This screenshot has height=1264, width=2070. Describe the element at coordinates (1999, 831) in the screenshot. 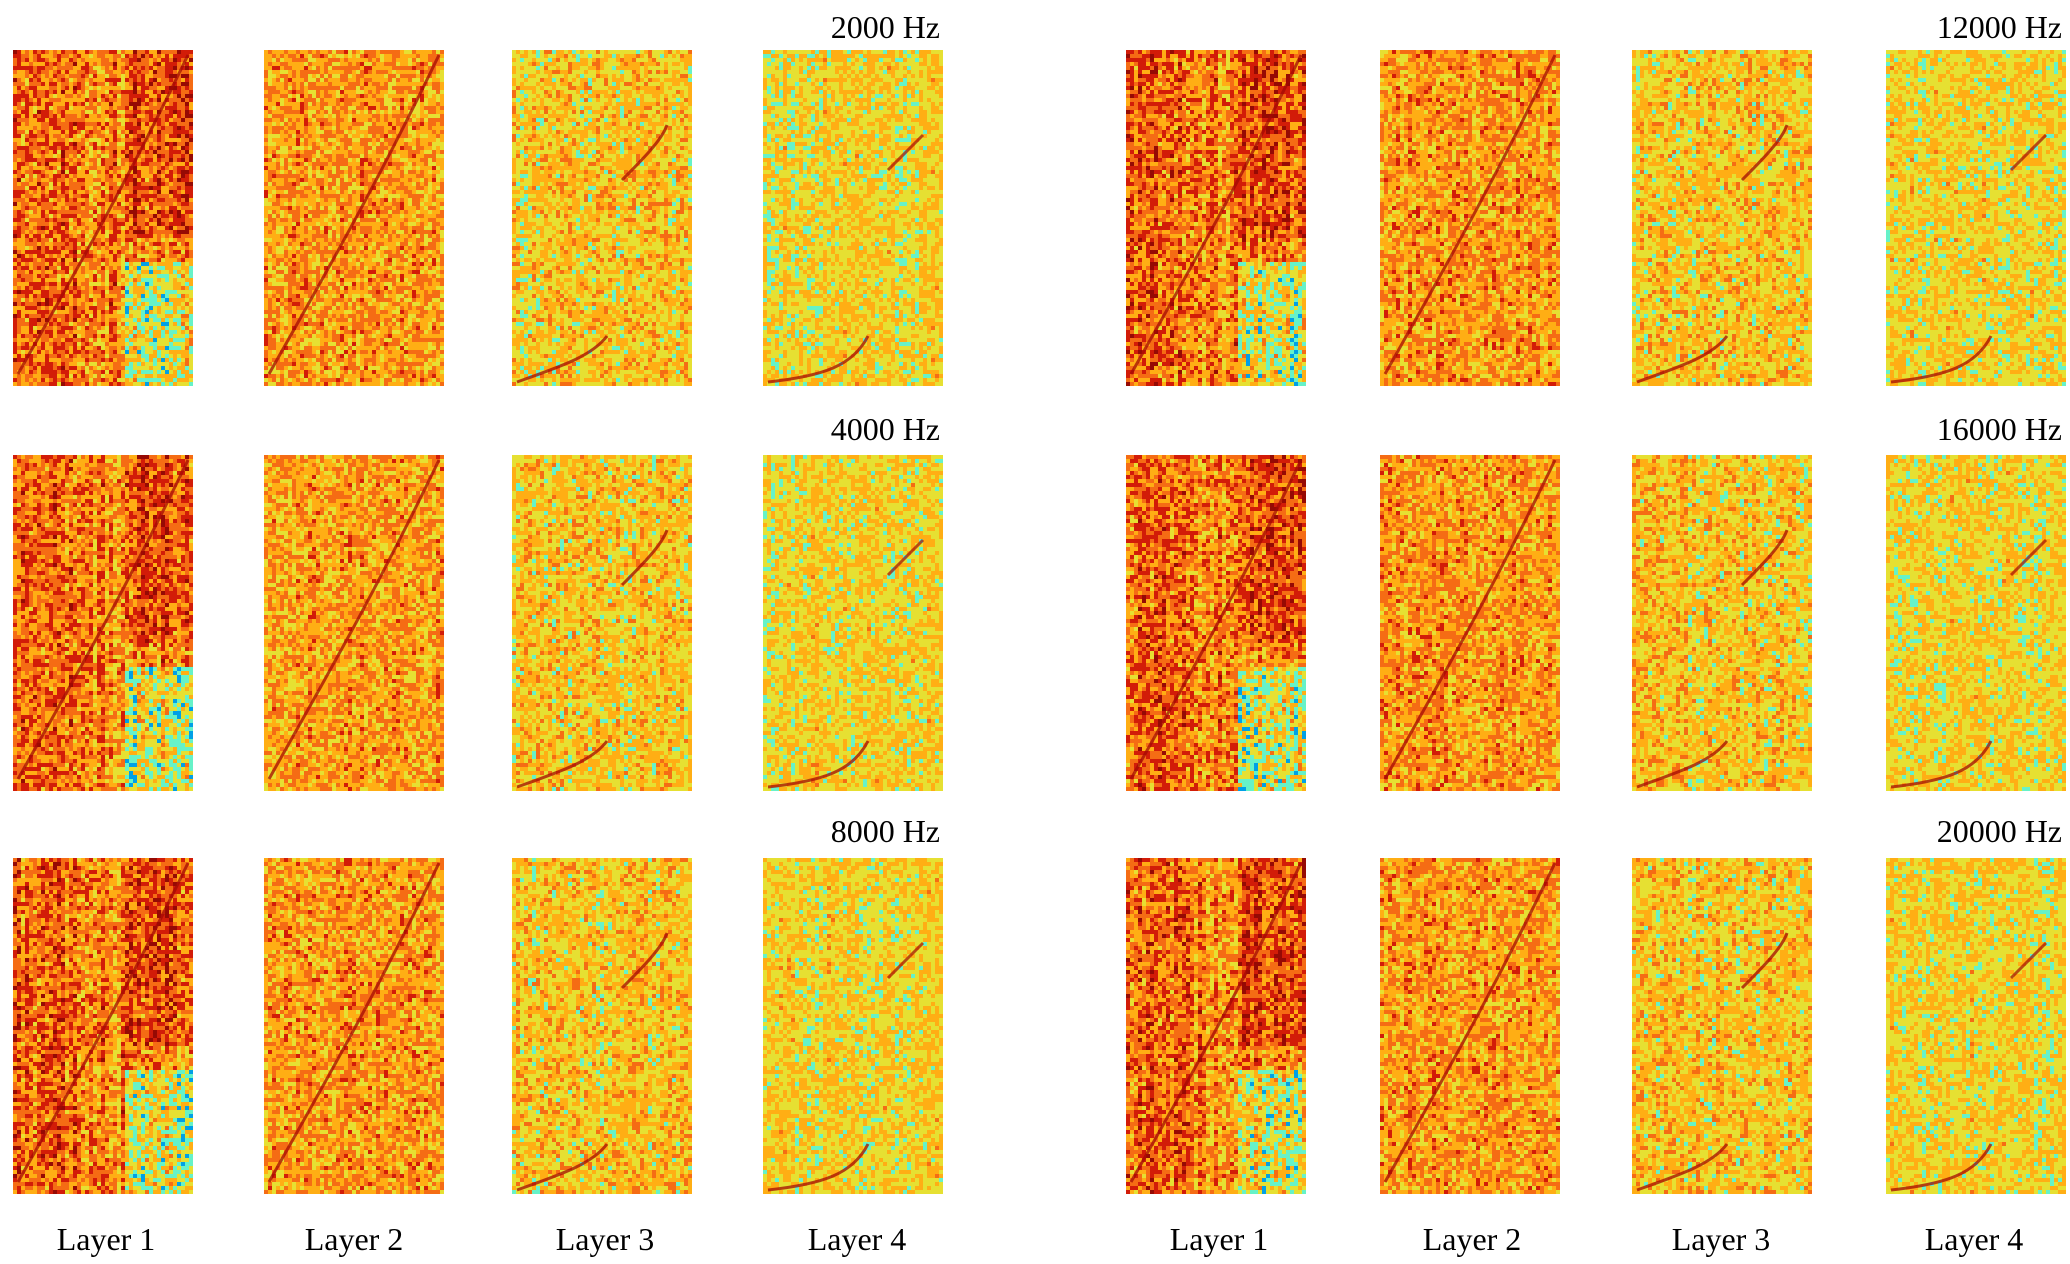

I see `freq-label-20000: 20000 Hz` at that location.